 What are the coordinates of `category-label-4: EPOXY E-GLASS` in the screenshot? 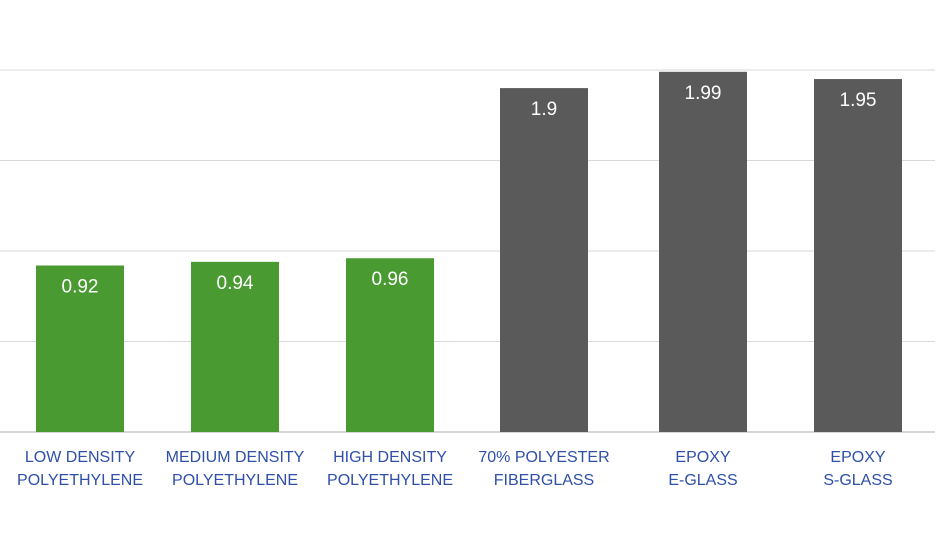 It's located at (702, 469).